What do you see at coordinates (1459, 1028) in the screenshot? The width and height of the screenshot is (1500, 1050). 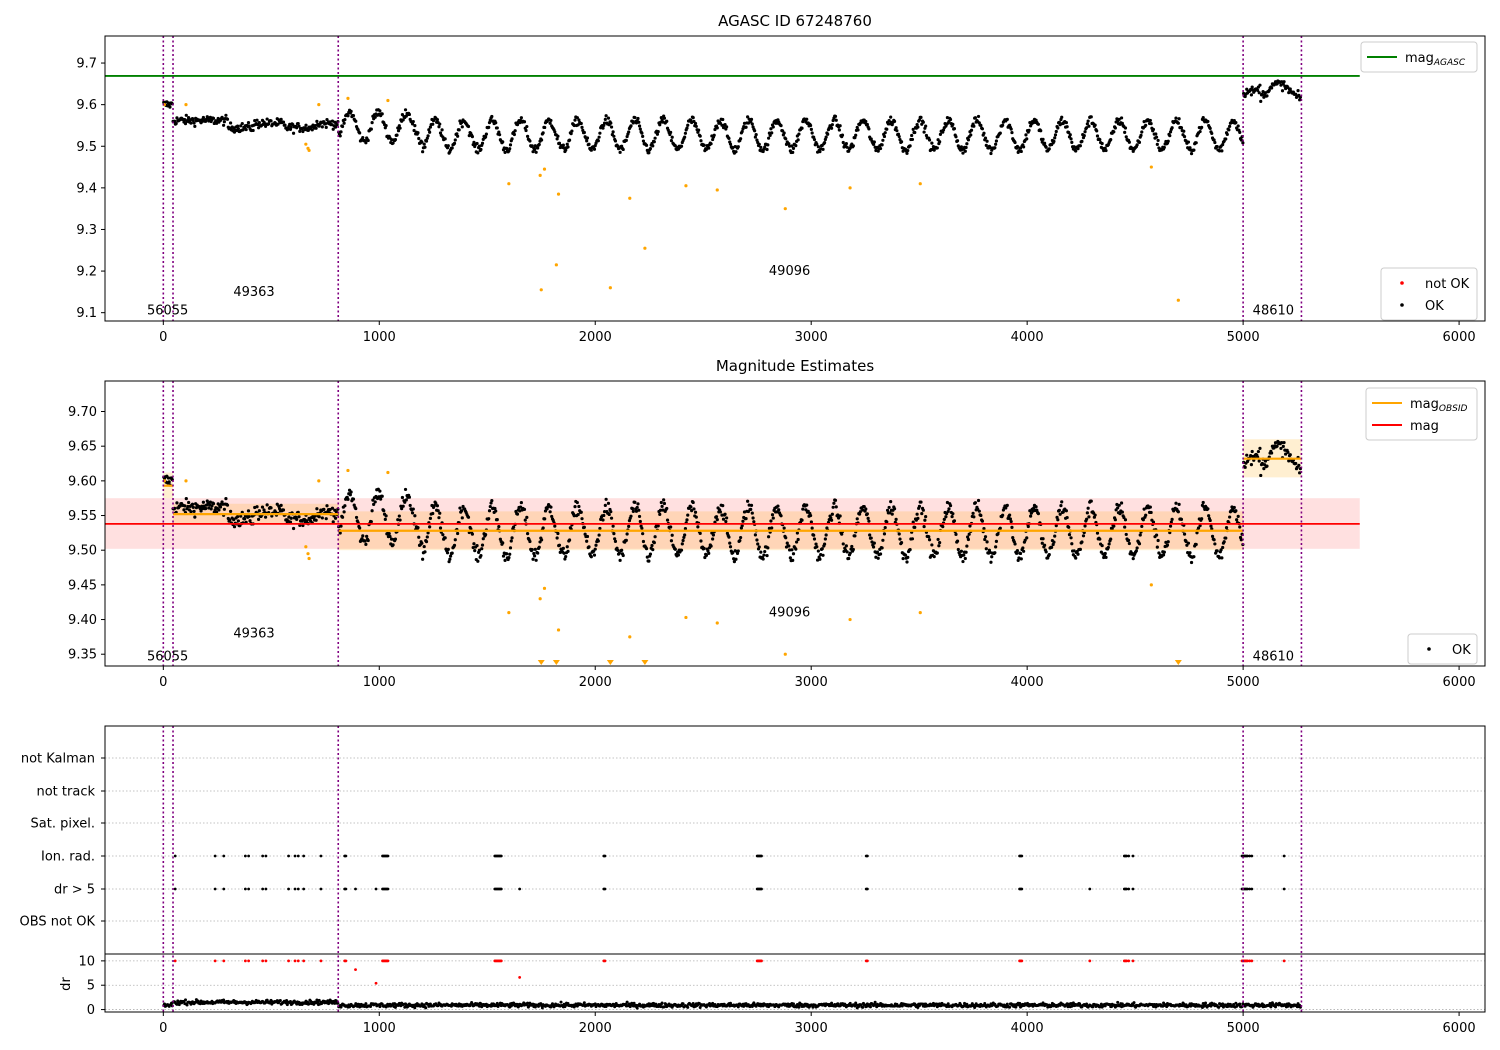 I see `x-tick-label: 6000` at bounding box center [1459, 1028].